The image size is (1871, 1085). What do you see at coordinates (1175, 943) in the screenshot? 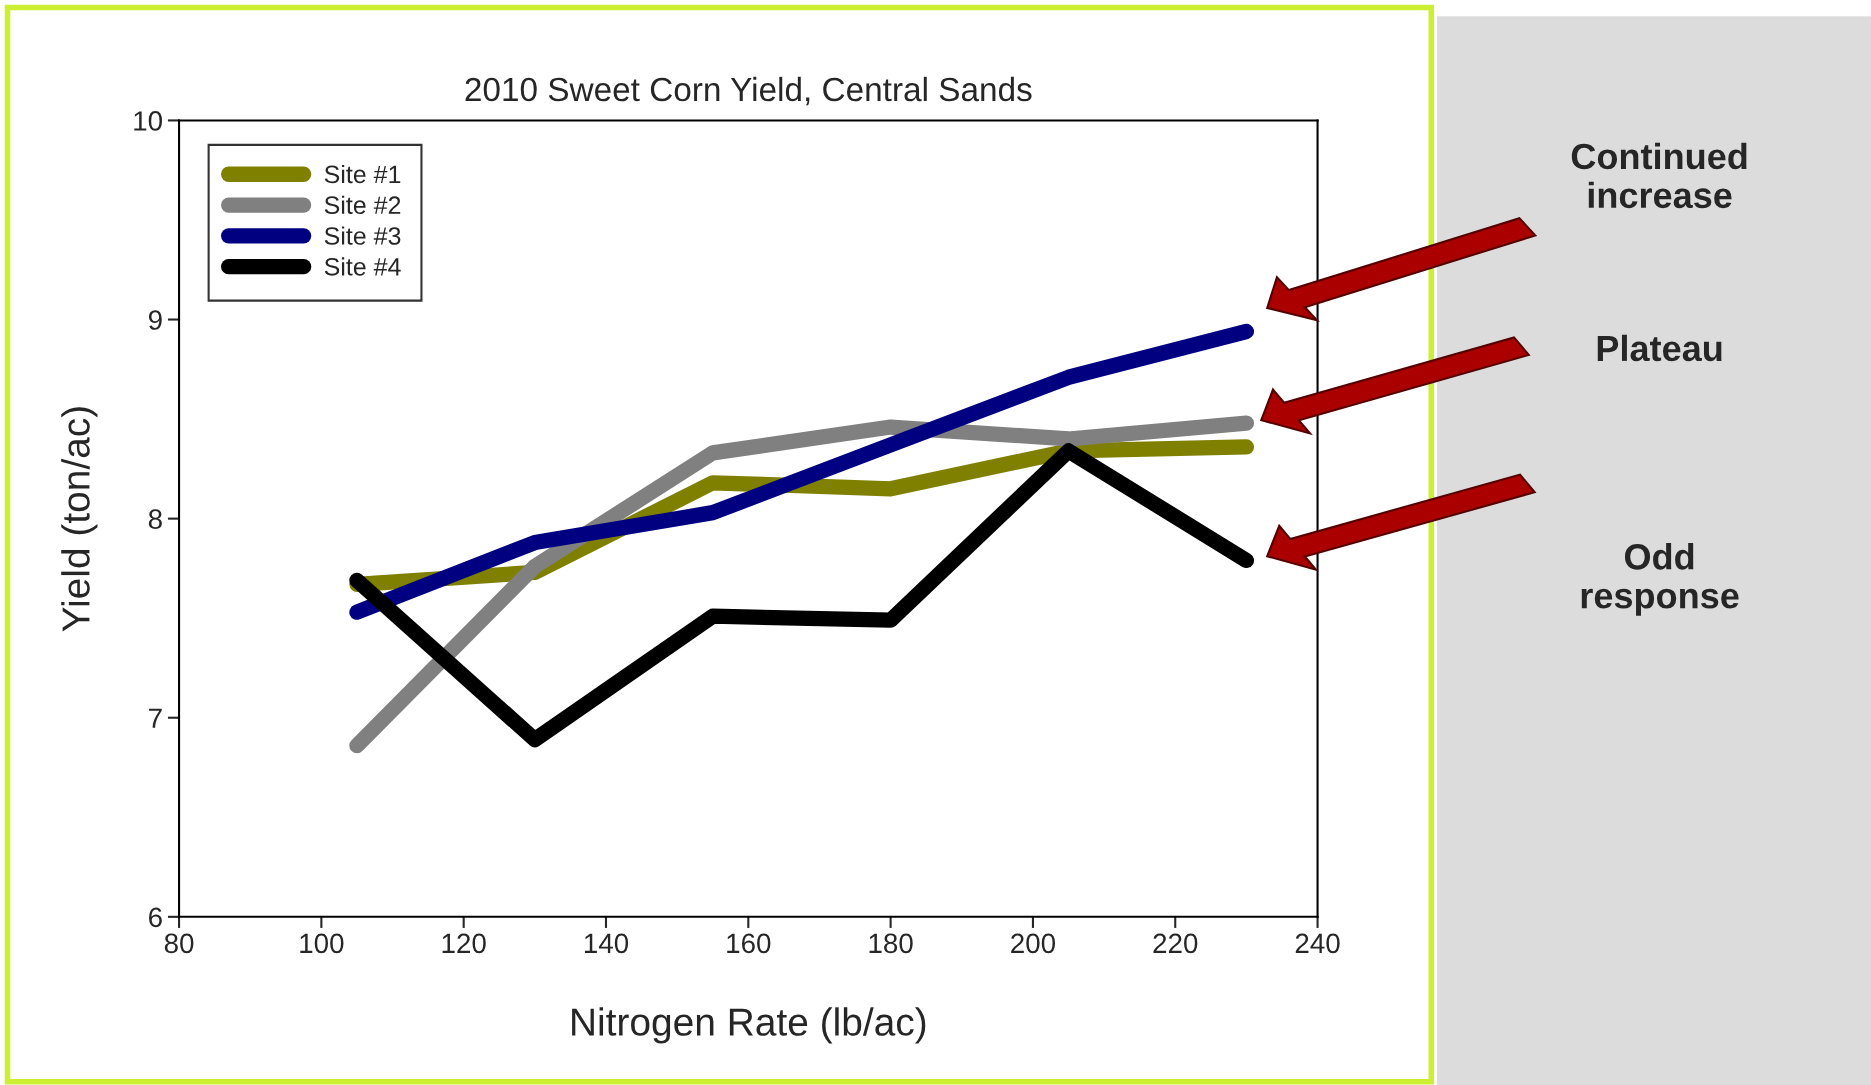
I see `x-tick-label: 220` at bounding box center [1175, 943].